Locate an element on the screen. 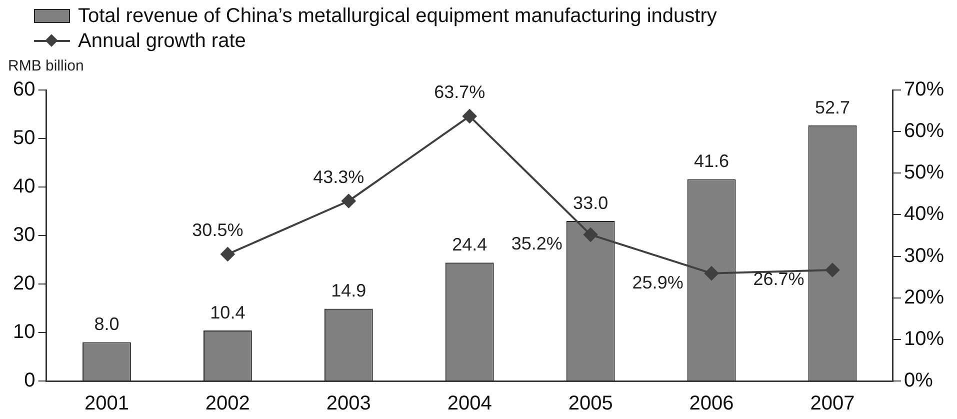 Image resolution: width=957 pixels, height=419 pixels. x-tick-label: 2004 is located at coordinates (469, 403).